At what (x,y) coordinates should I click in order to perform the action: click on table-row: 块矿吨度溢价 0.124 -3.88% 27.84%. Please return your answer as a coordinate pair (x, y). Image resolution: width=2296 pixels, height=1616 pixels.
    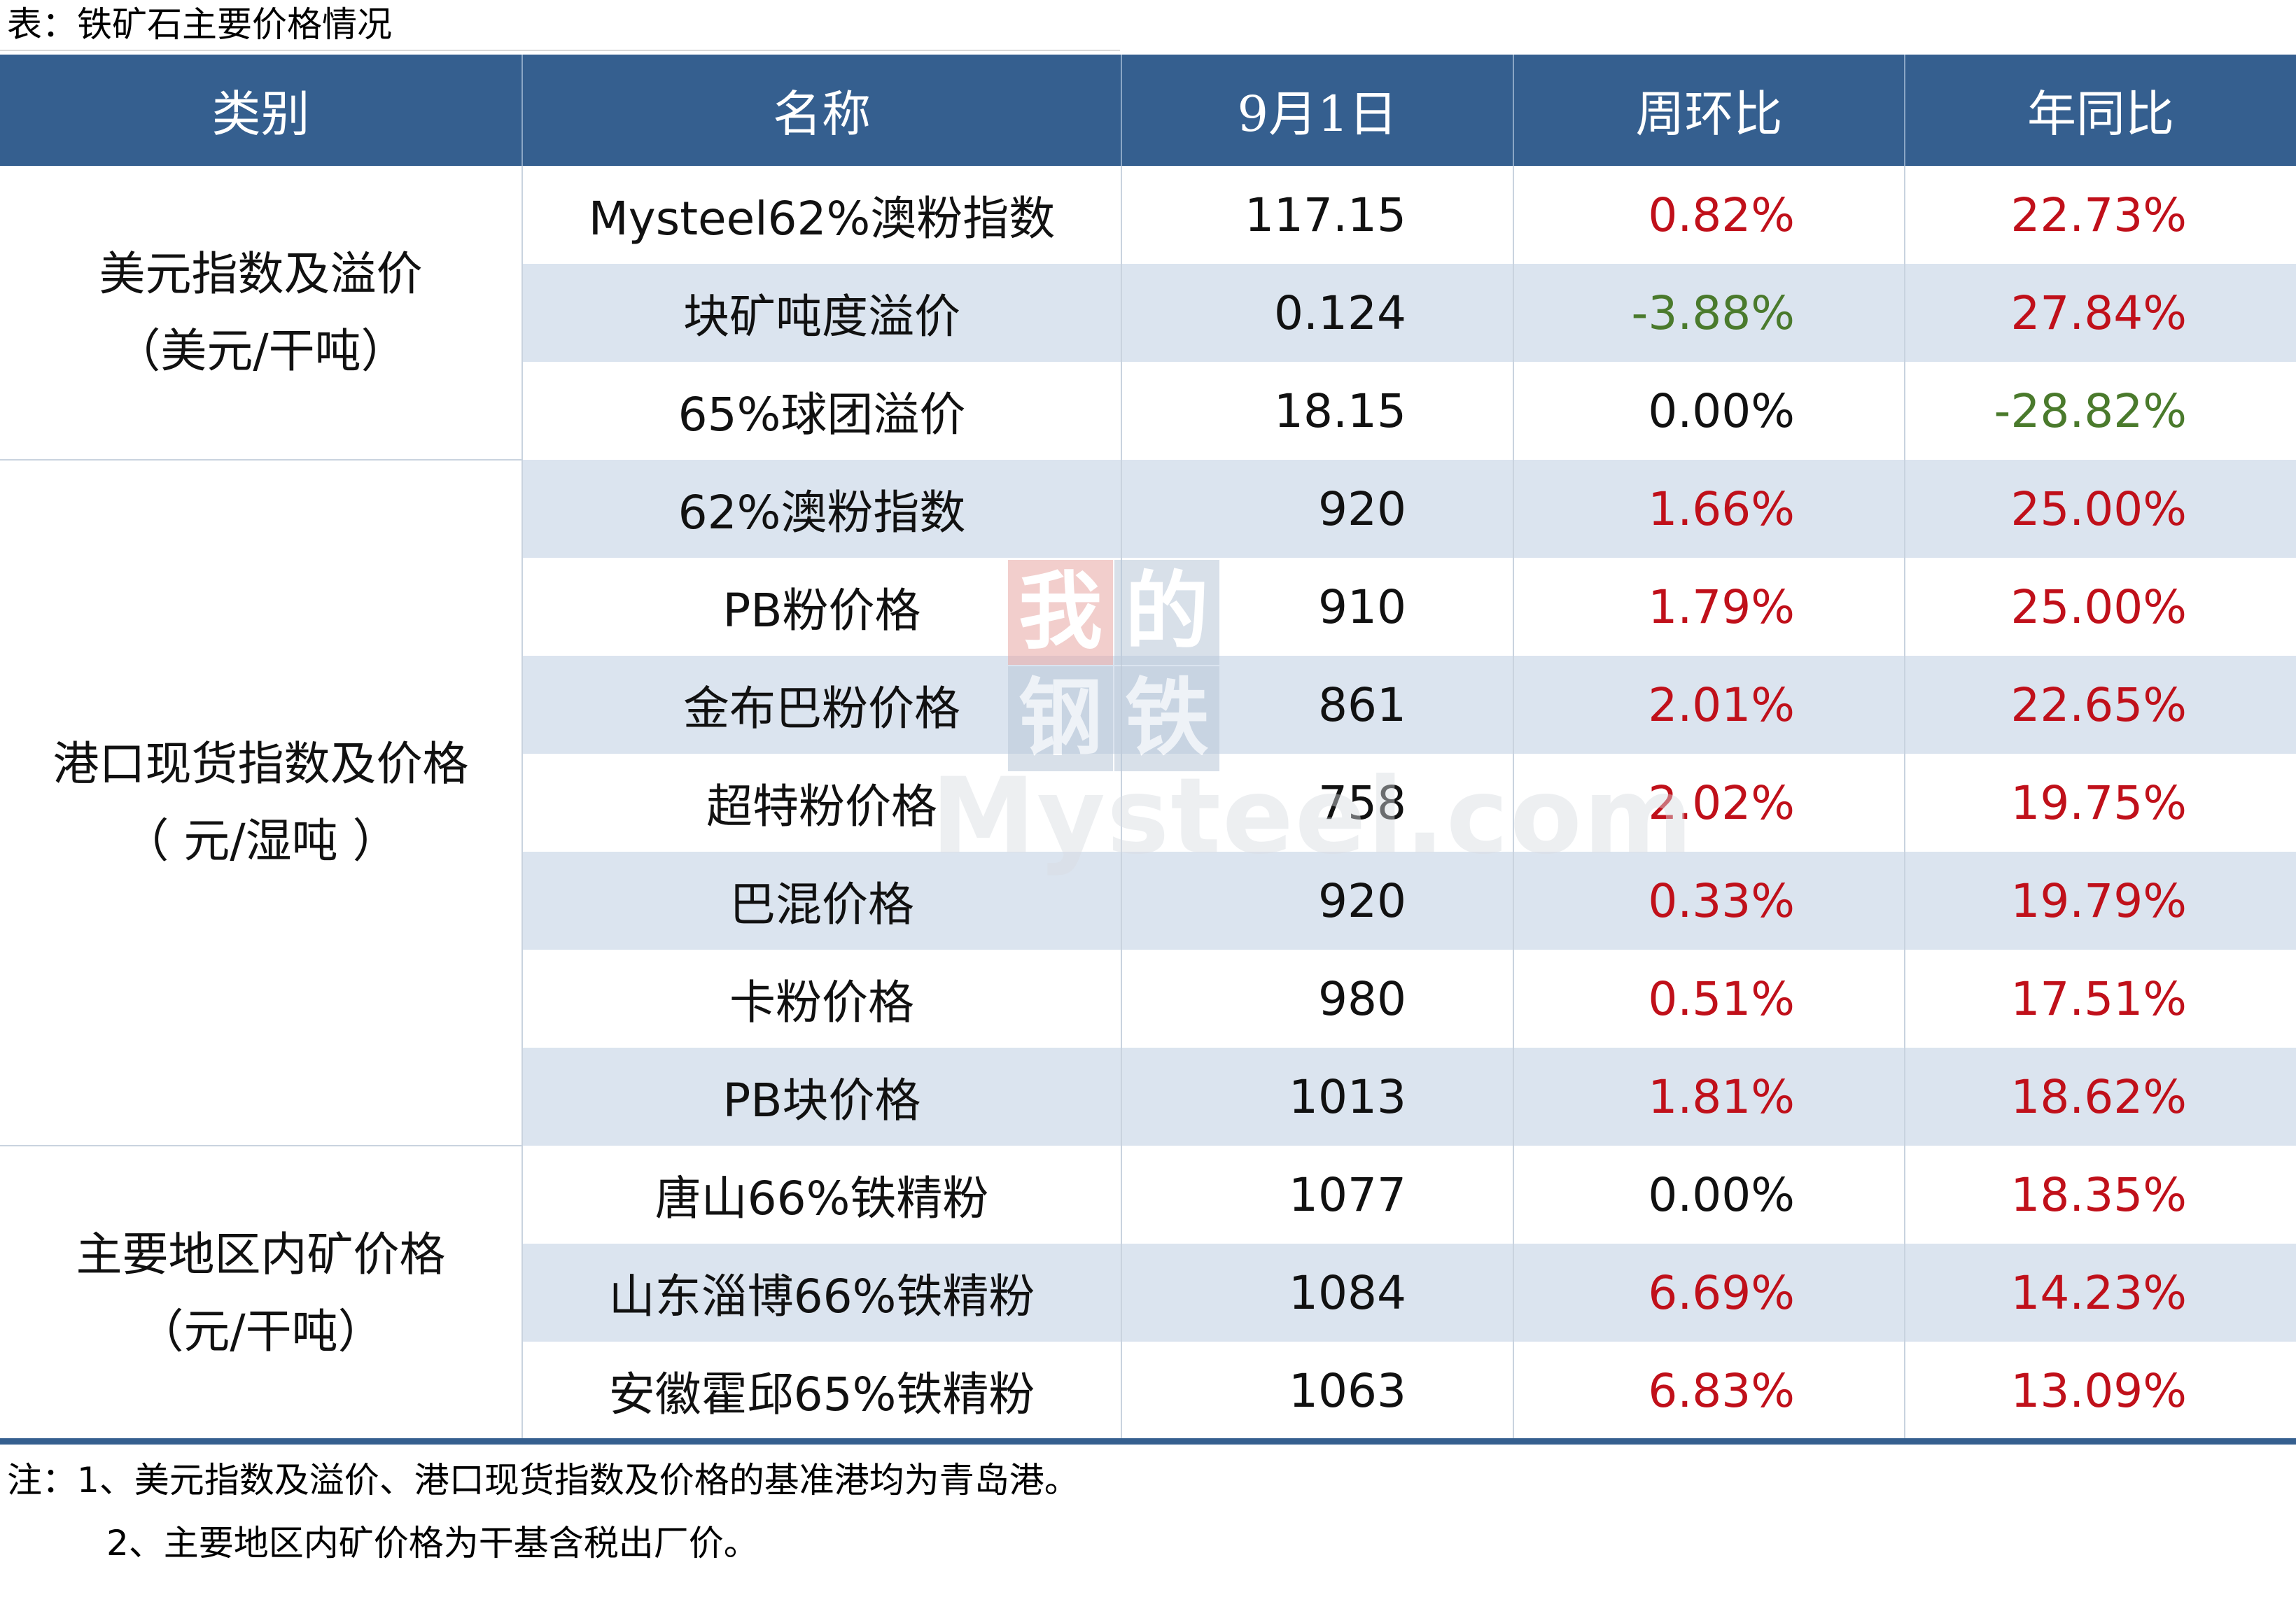
    Looking at the image, I should click on (1148, 313).